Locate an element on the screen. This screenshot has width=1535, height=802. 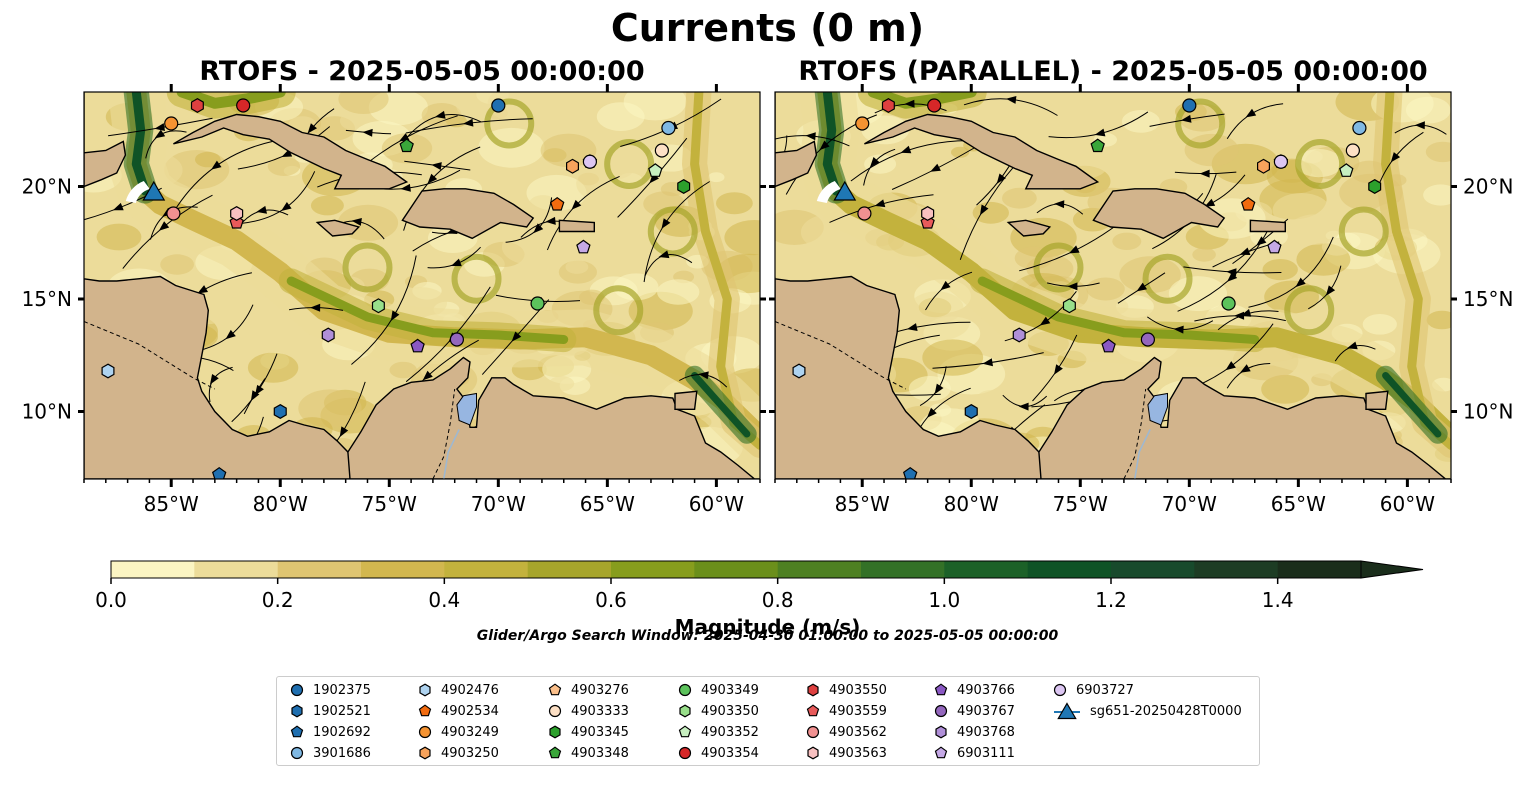
legend-item-4903349: 4903349 is located at coordinates (718, 690).